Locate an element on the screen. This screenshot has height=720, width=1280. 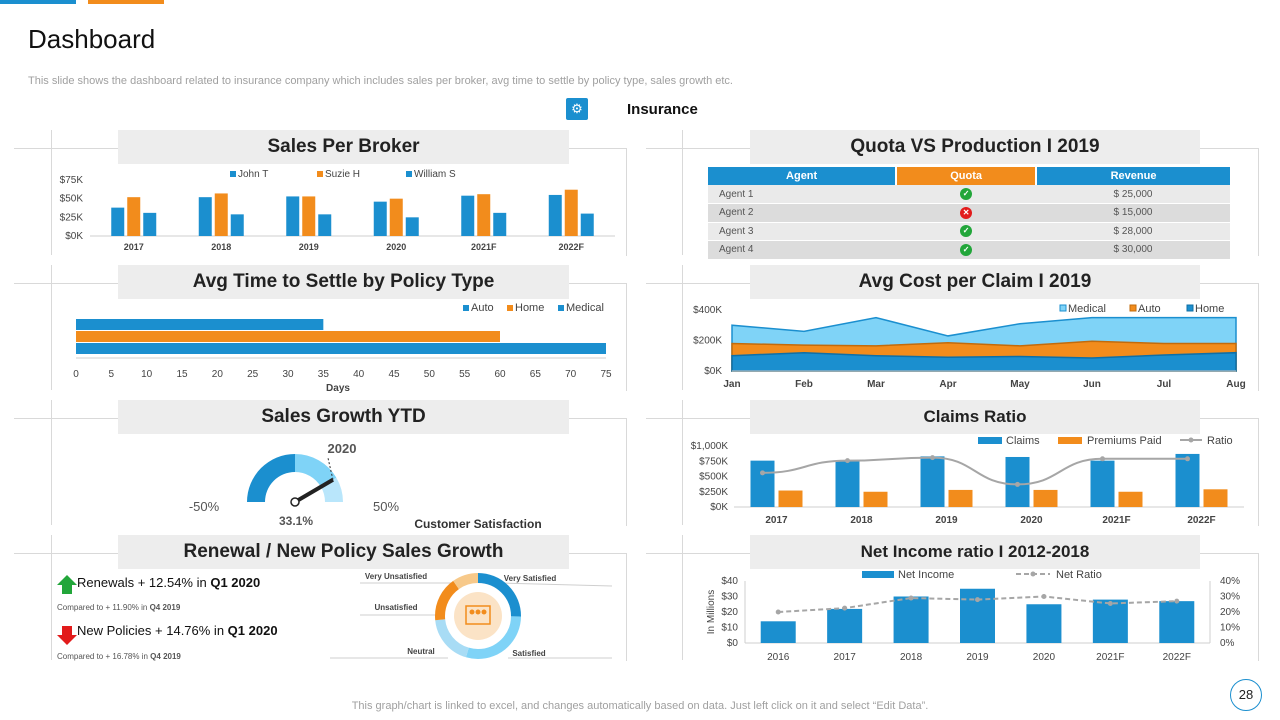
gauge-pivot is located at coordinates (295, 502).